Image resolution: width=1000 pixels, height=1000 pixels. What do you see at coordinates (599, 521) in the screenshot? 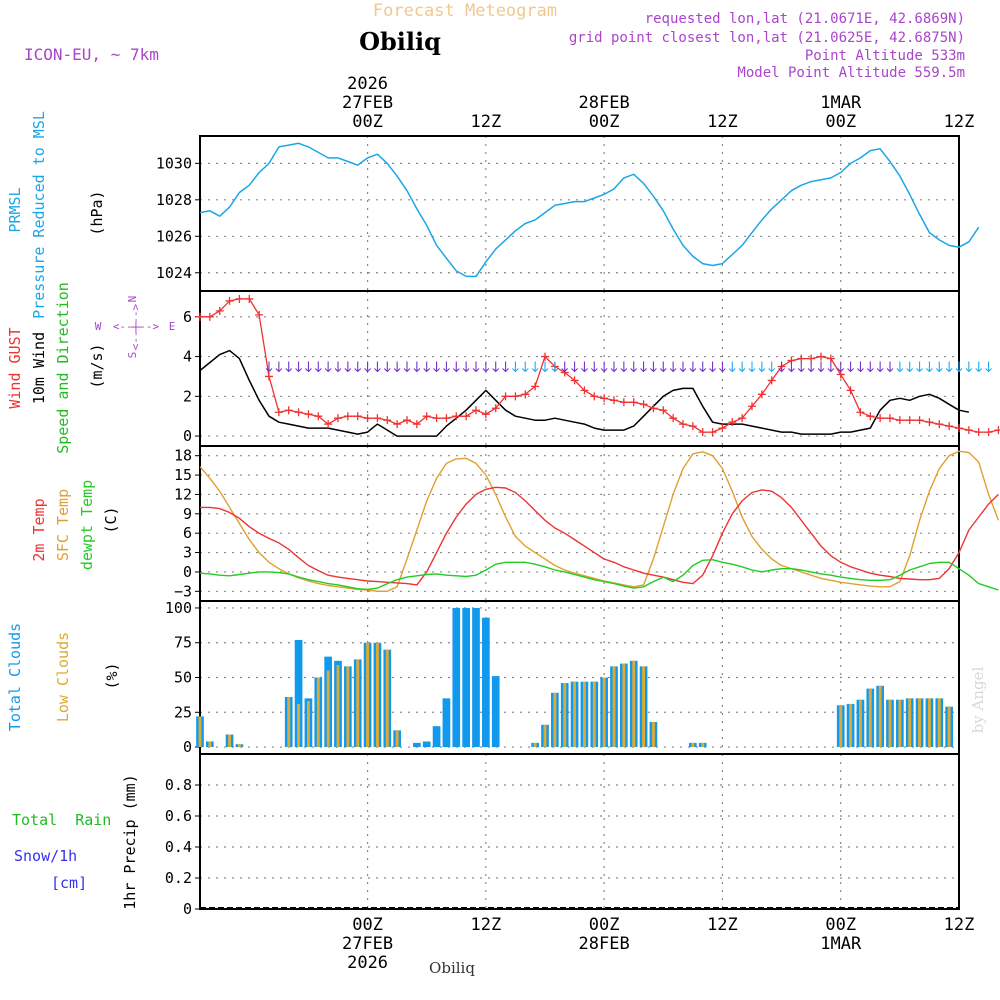
I see `temperature-series` at bounding box center [599, 521].